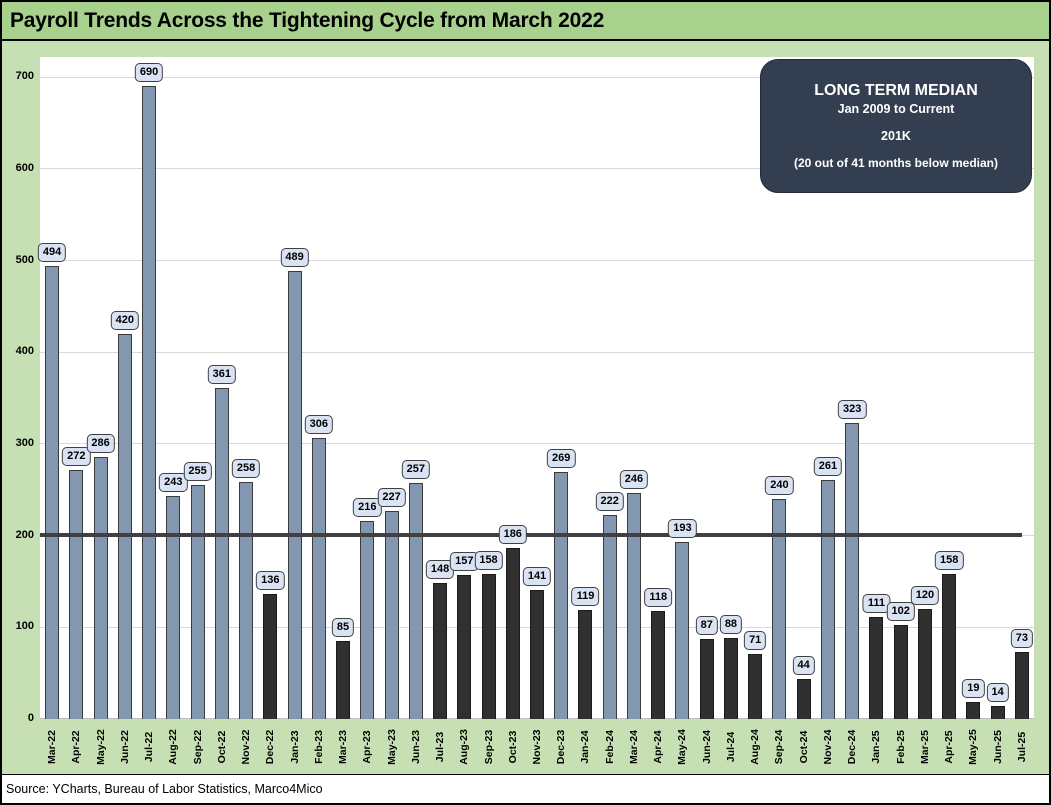 This screenshot has width=1051, height=805. Describe the element at coordinates (730, 747) in the screenshot. I see `x-axis-tick-label: Jul-24` at that location.